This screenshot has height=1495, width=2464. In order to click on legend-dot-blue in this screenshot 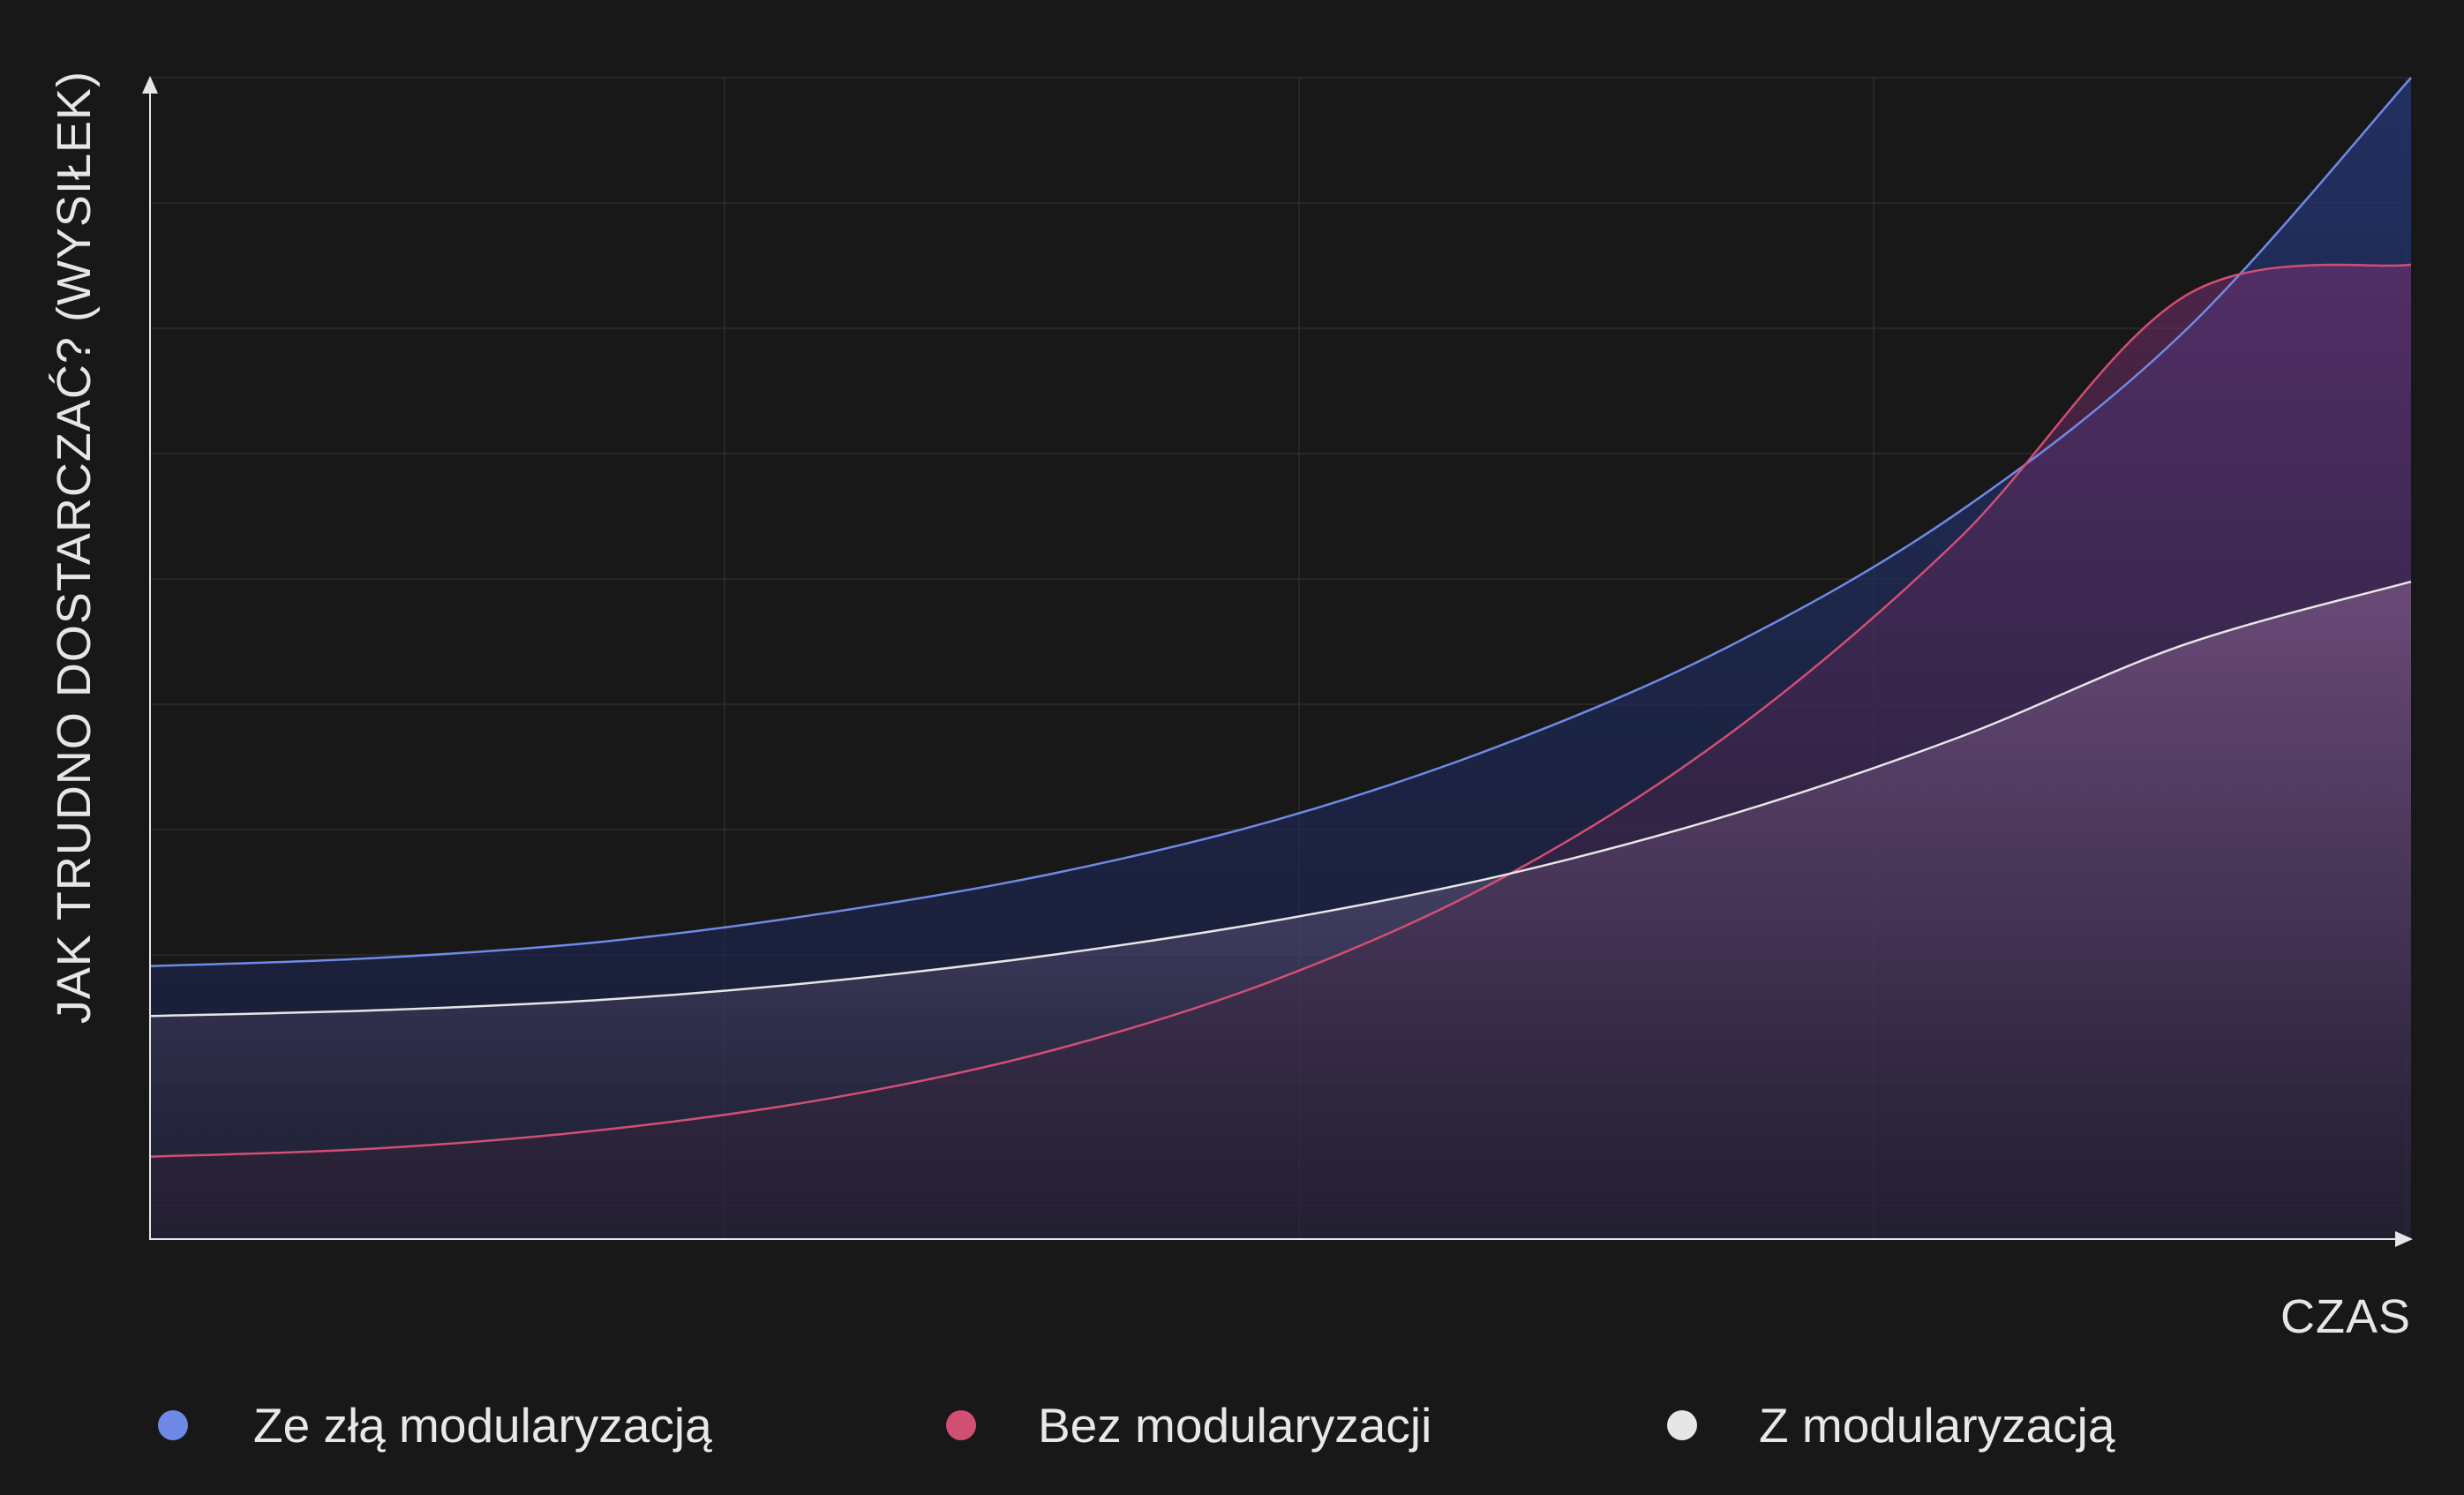, I will do `click(173, 1425)`.